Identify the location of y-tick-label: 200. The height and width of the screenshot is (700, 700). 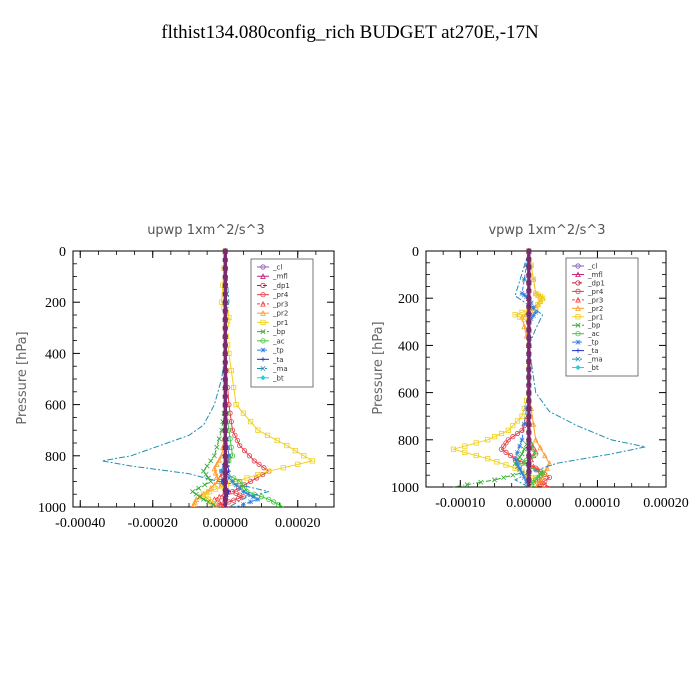
(55, 303).